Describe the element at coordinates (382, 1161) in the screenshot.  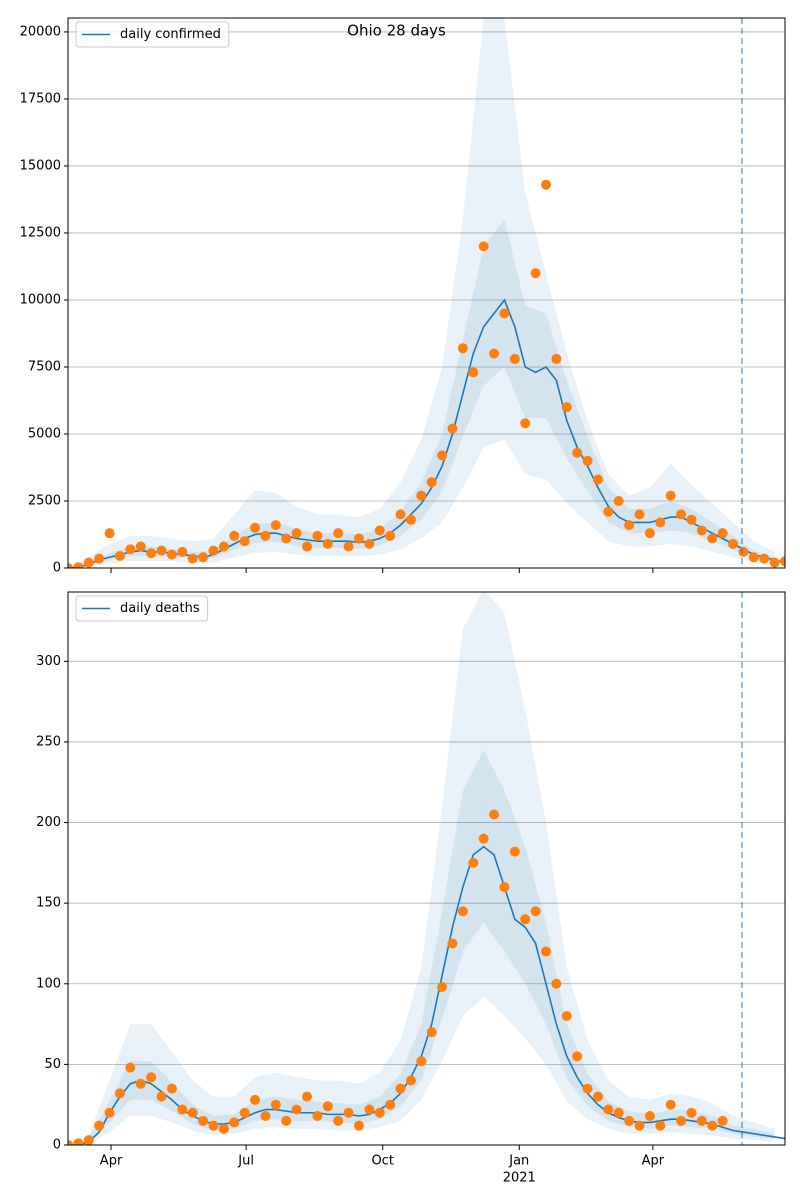
I see `x-tick-label: Oct` at that location.